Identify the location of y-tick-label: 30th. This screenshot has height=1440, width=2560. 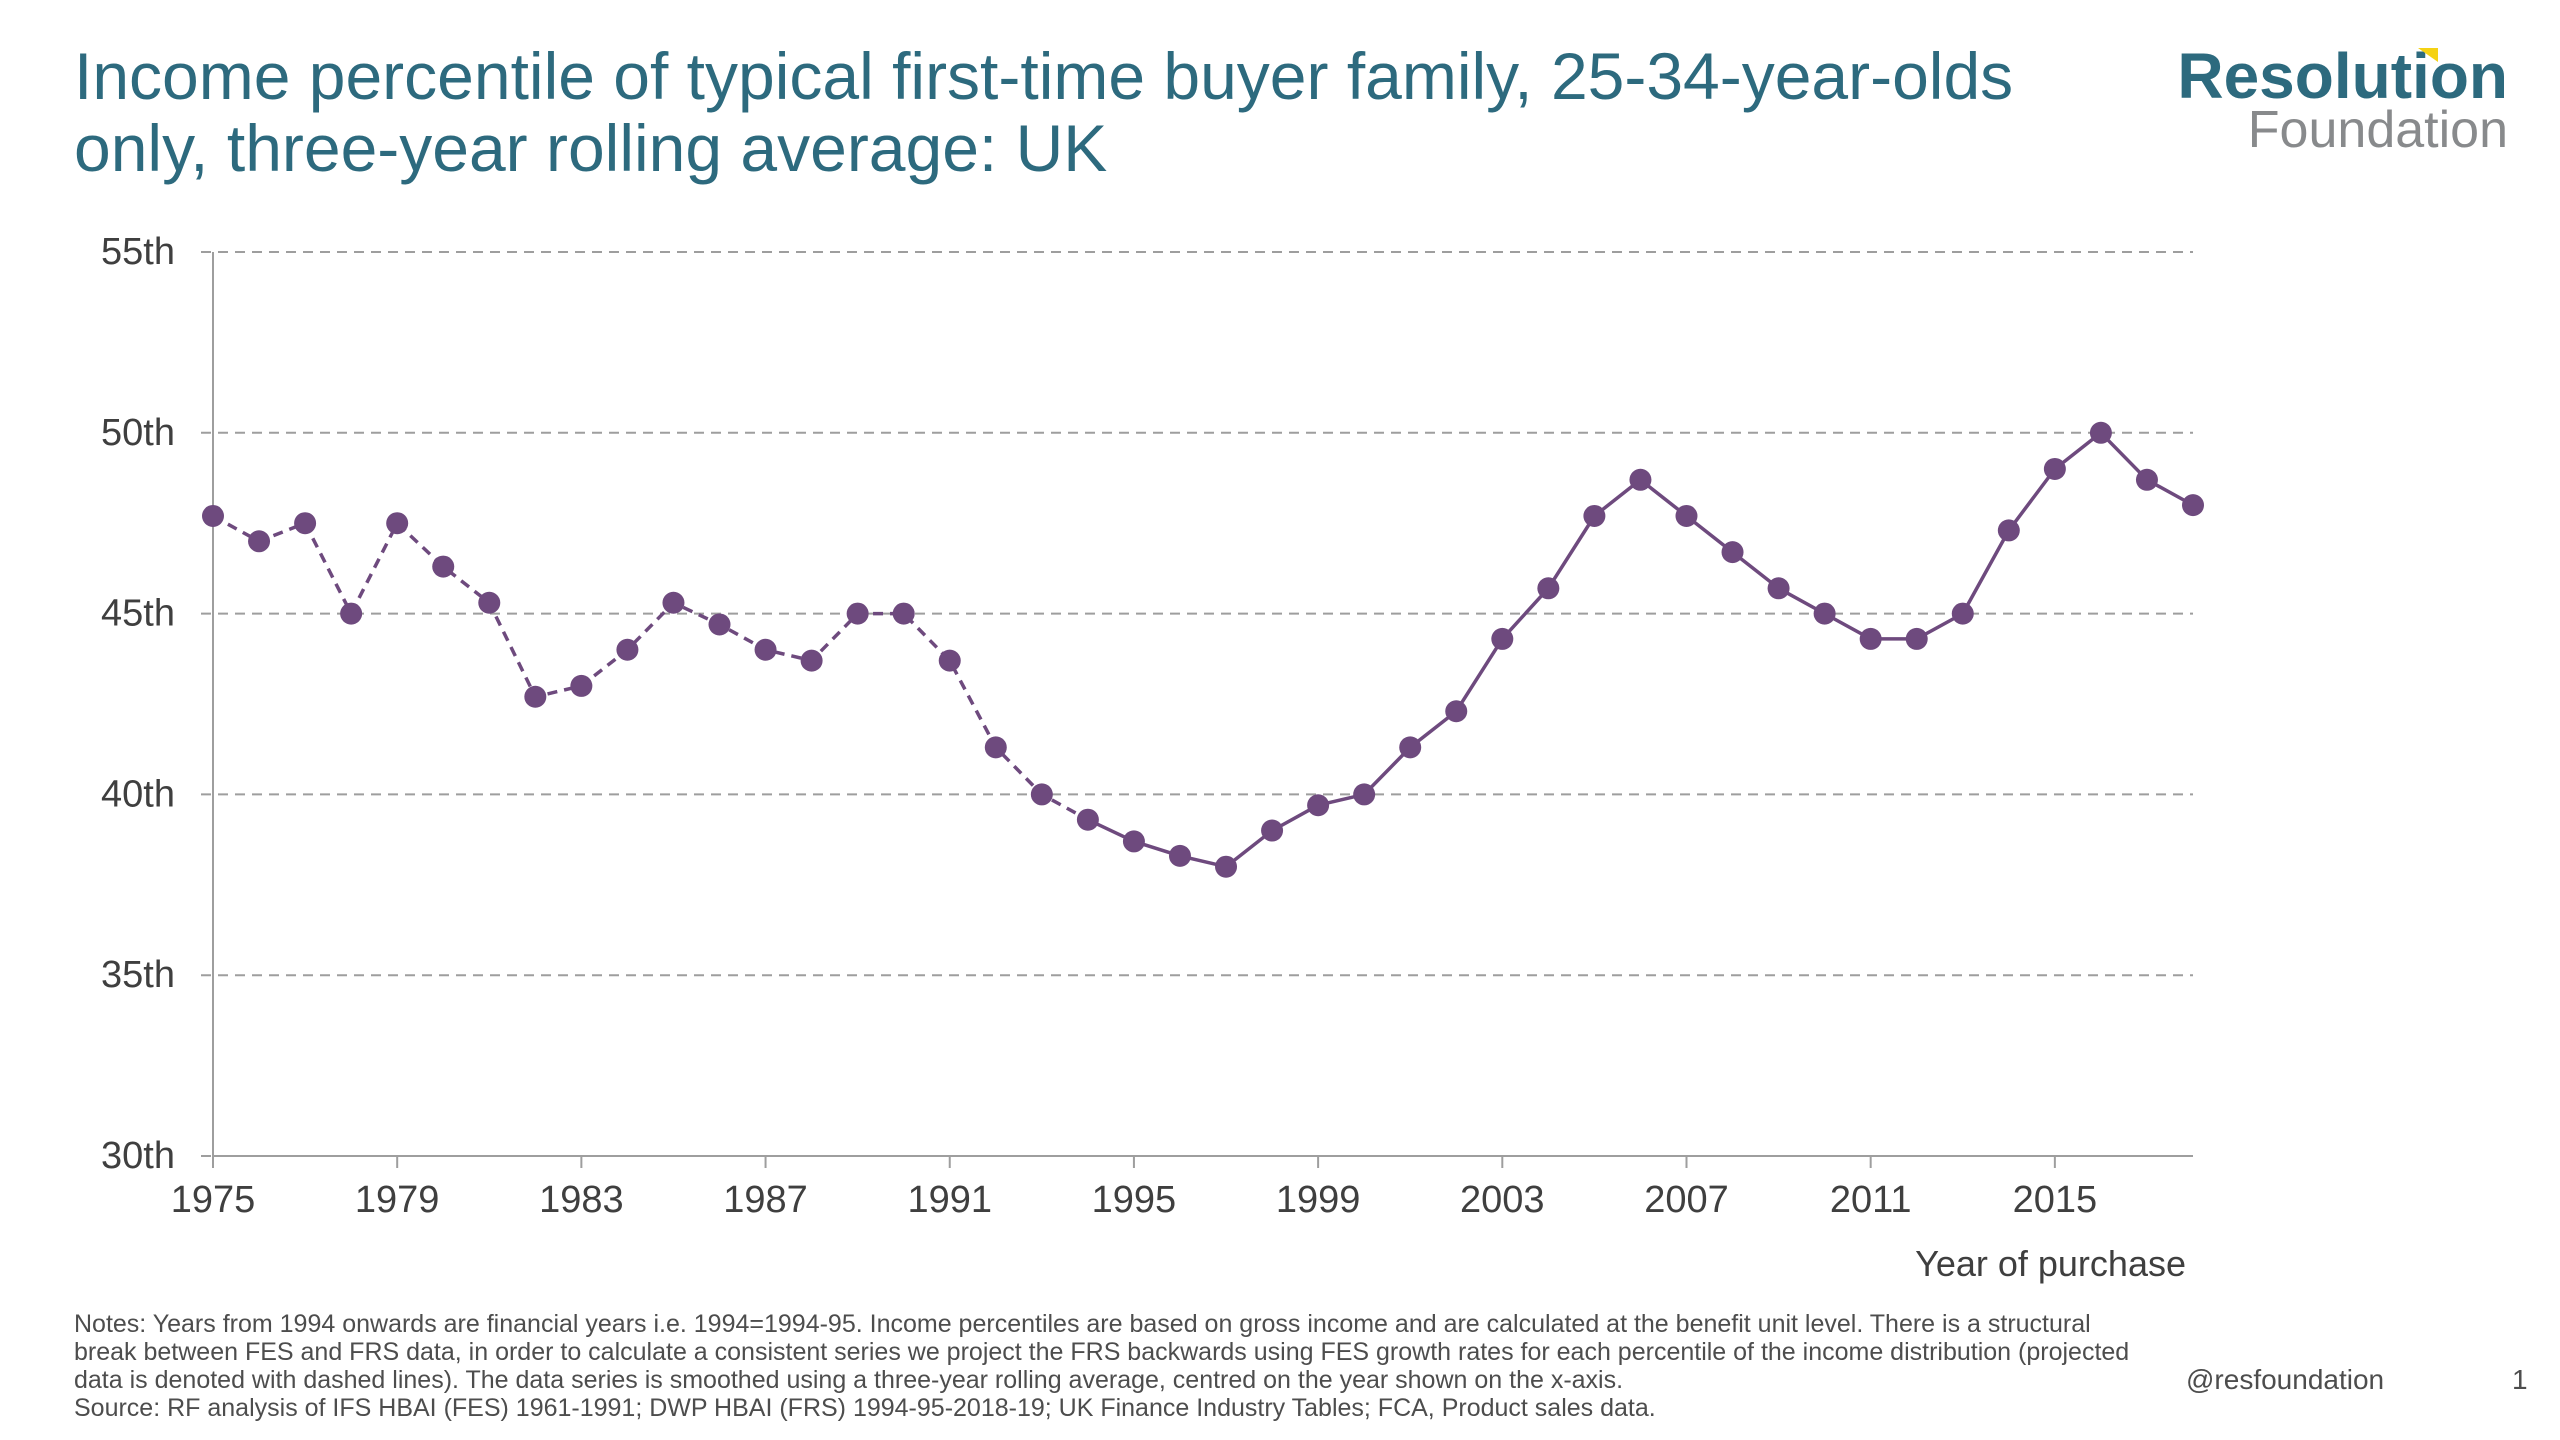
(138, 1156).